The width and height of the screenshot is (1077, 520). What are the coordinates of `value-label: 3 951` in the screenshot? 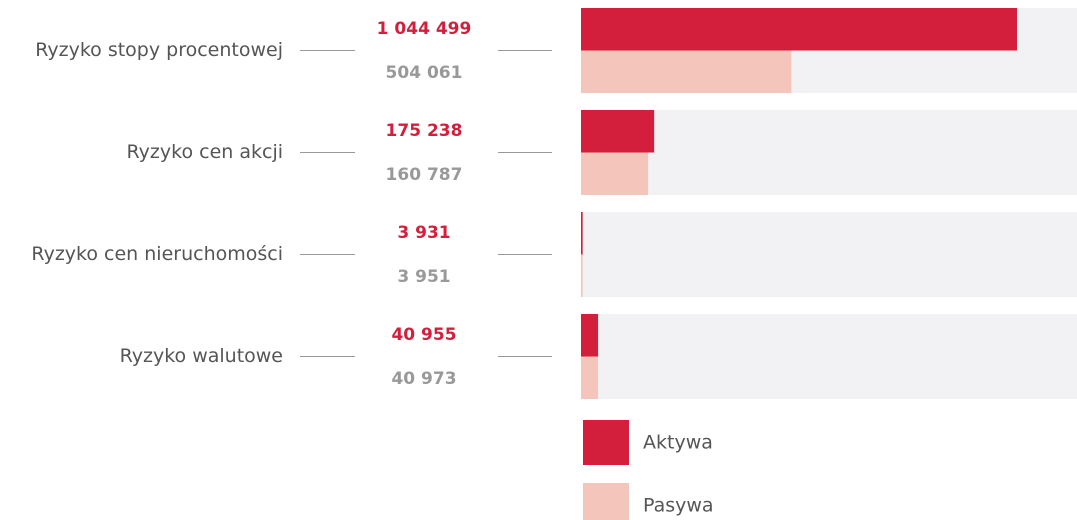 It's located at (423, 277).